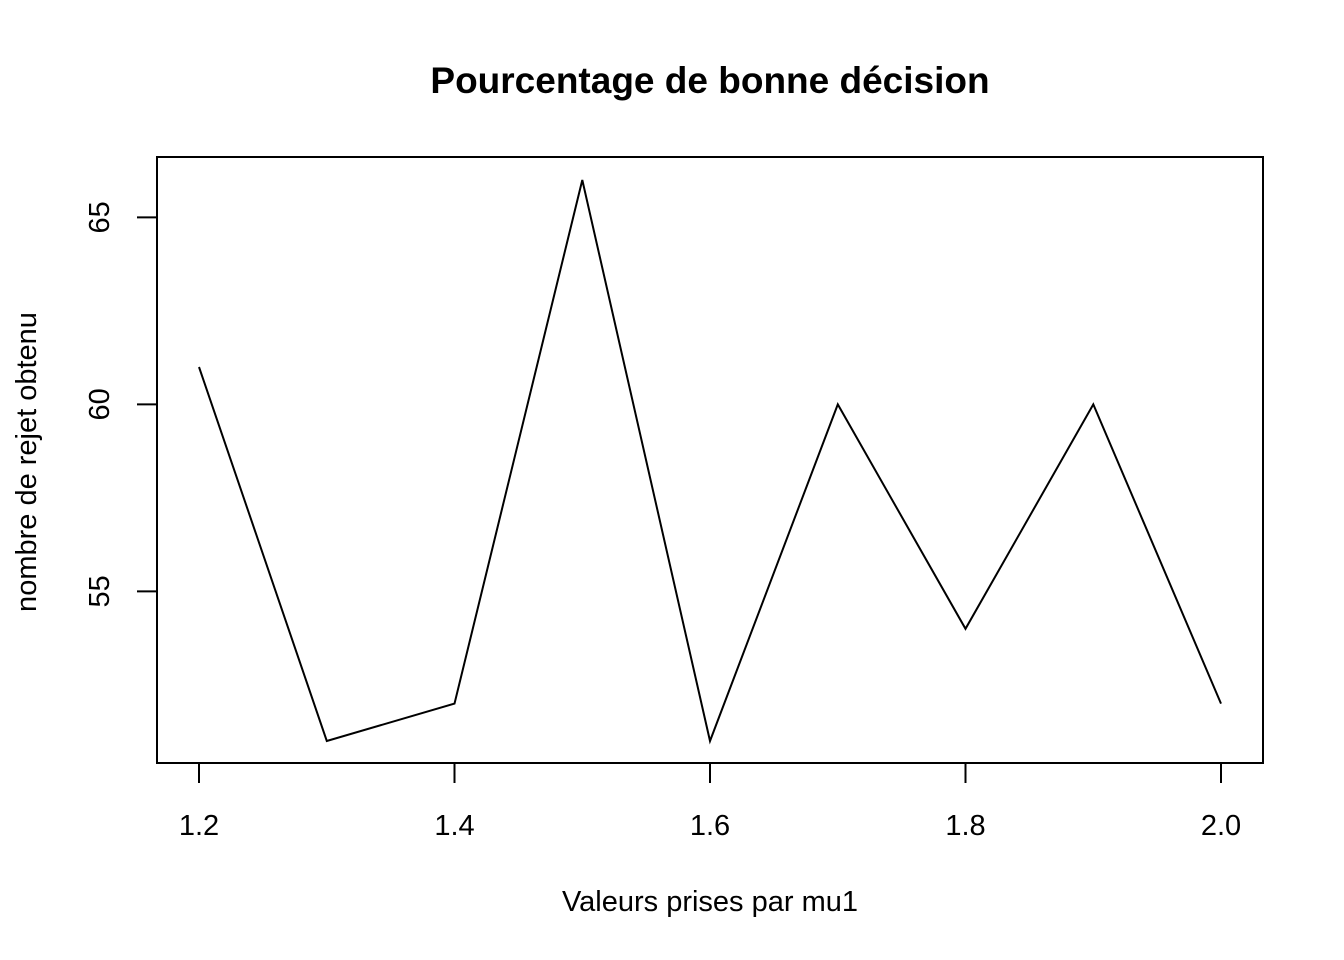  Describe the element at coordinates (121, 404) in the screenshot. I see `y-axis: 55 60 65` at that location.